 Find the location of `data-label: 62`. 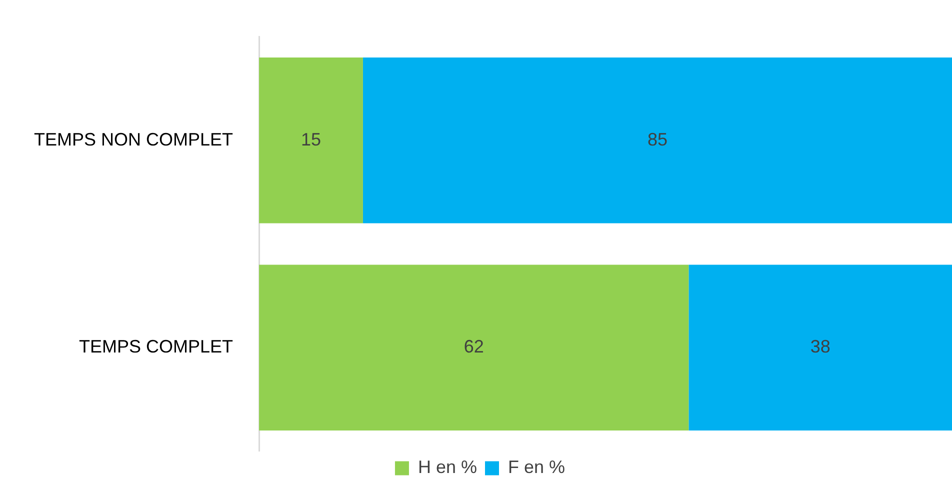

data-label: 62 is located at coordinates (474, 346).